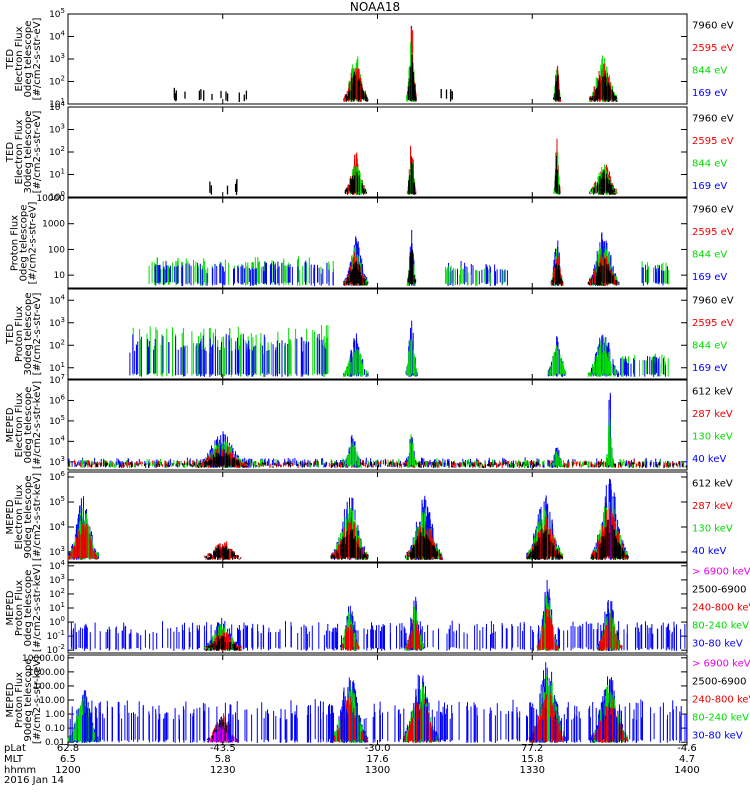  I want to click on panel-5-ylabel-line: 0deg telescope, so click(28, 425).